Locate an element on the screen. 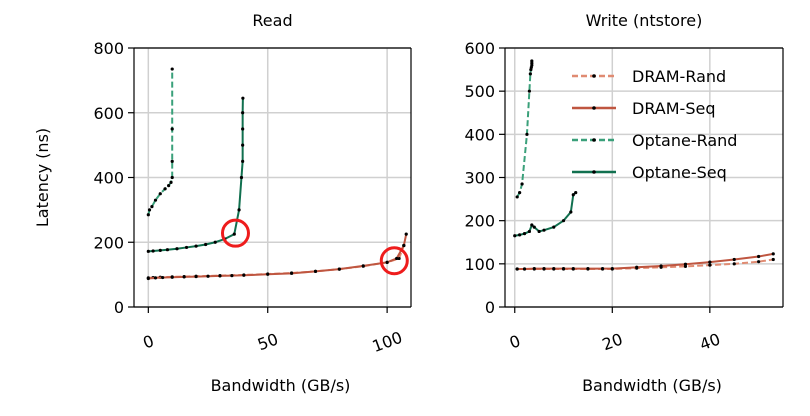 Image resolution: width=810 pixels, height=416 pixels. read-y-tick-label: 600 is located at coordinates (108, 113).